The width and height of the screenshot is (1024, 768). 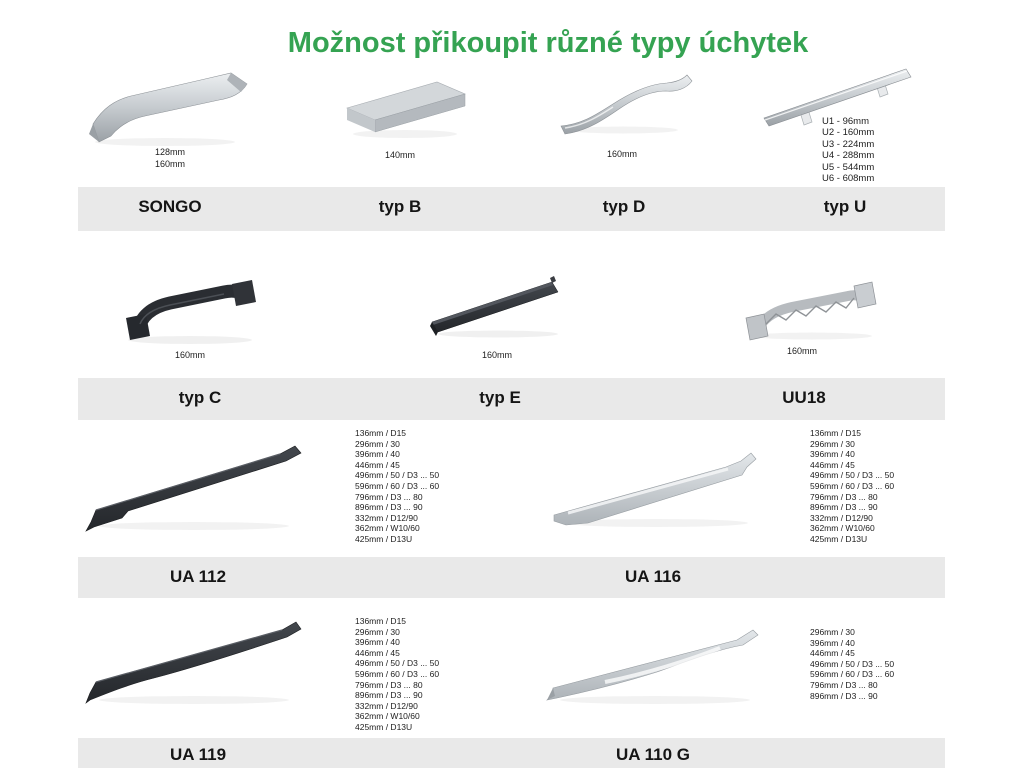 I want to click on handle-image-typ-c, so click(x=188, y=308).